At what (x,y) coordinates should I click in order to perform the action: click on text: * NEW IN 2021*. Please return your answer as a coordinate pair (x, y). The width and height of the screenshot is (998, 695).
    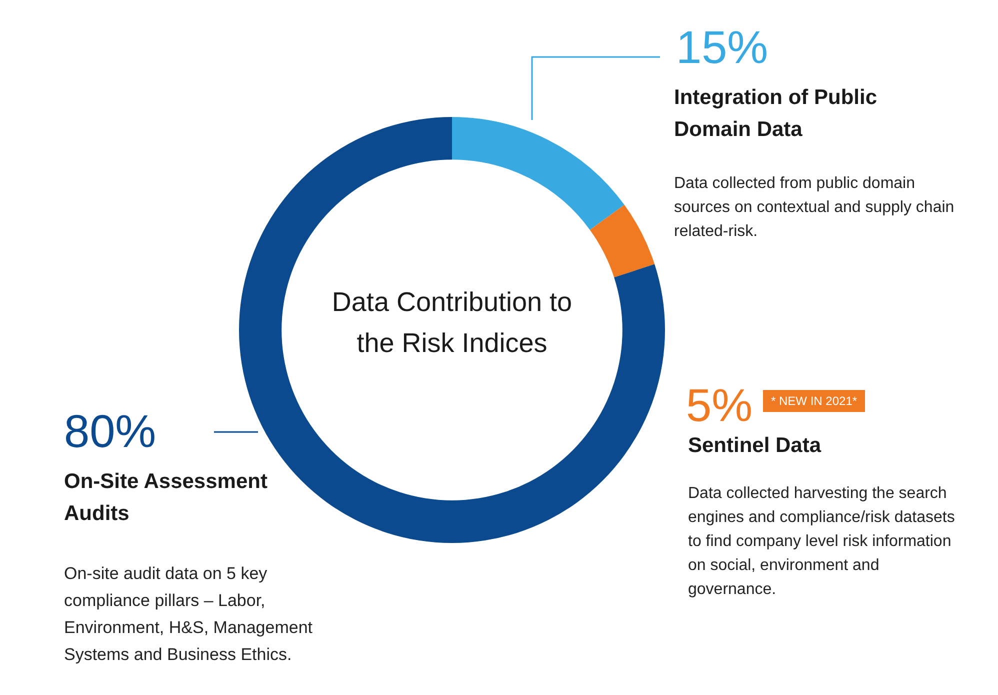
    Looking at the image, I should click on (814, 401).